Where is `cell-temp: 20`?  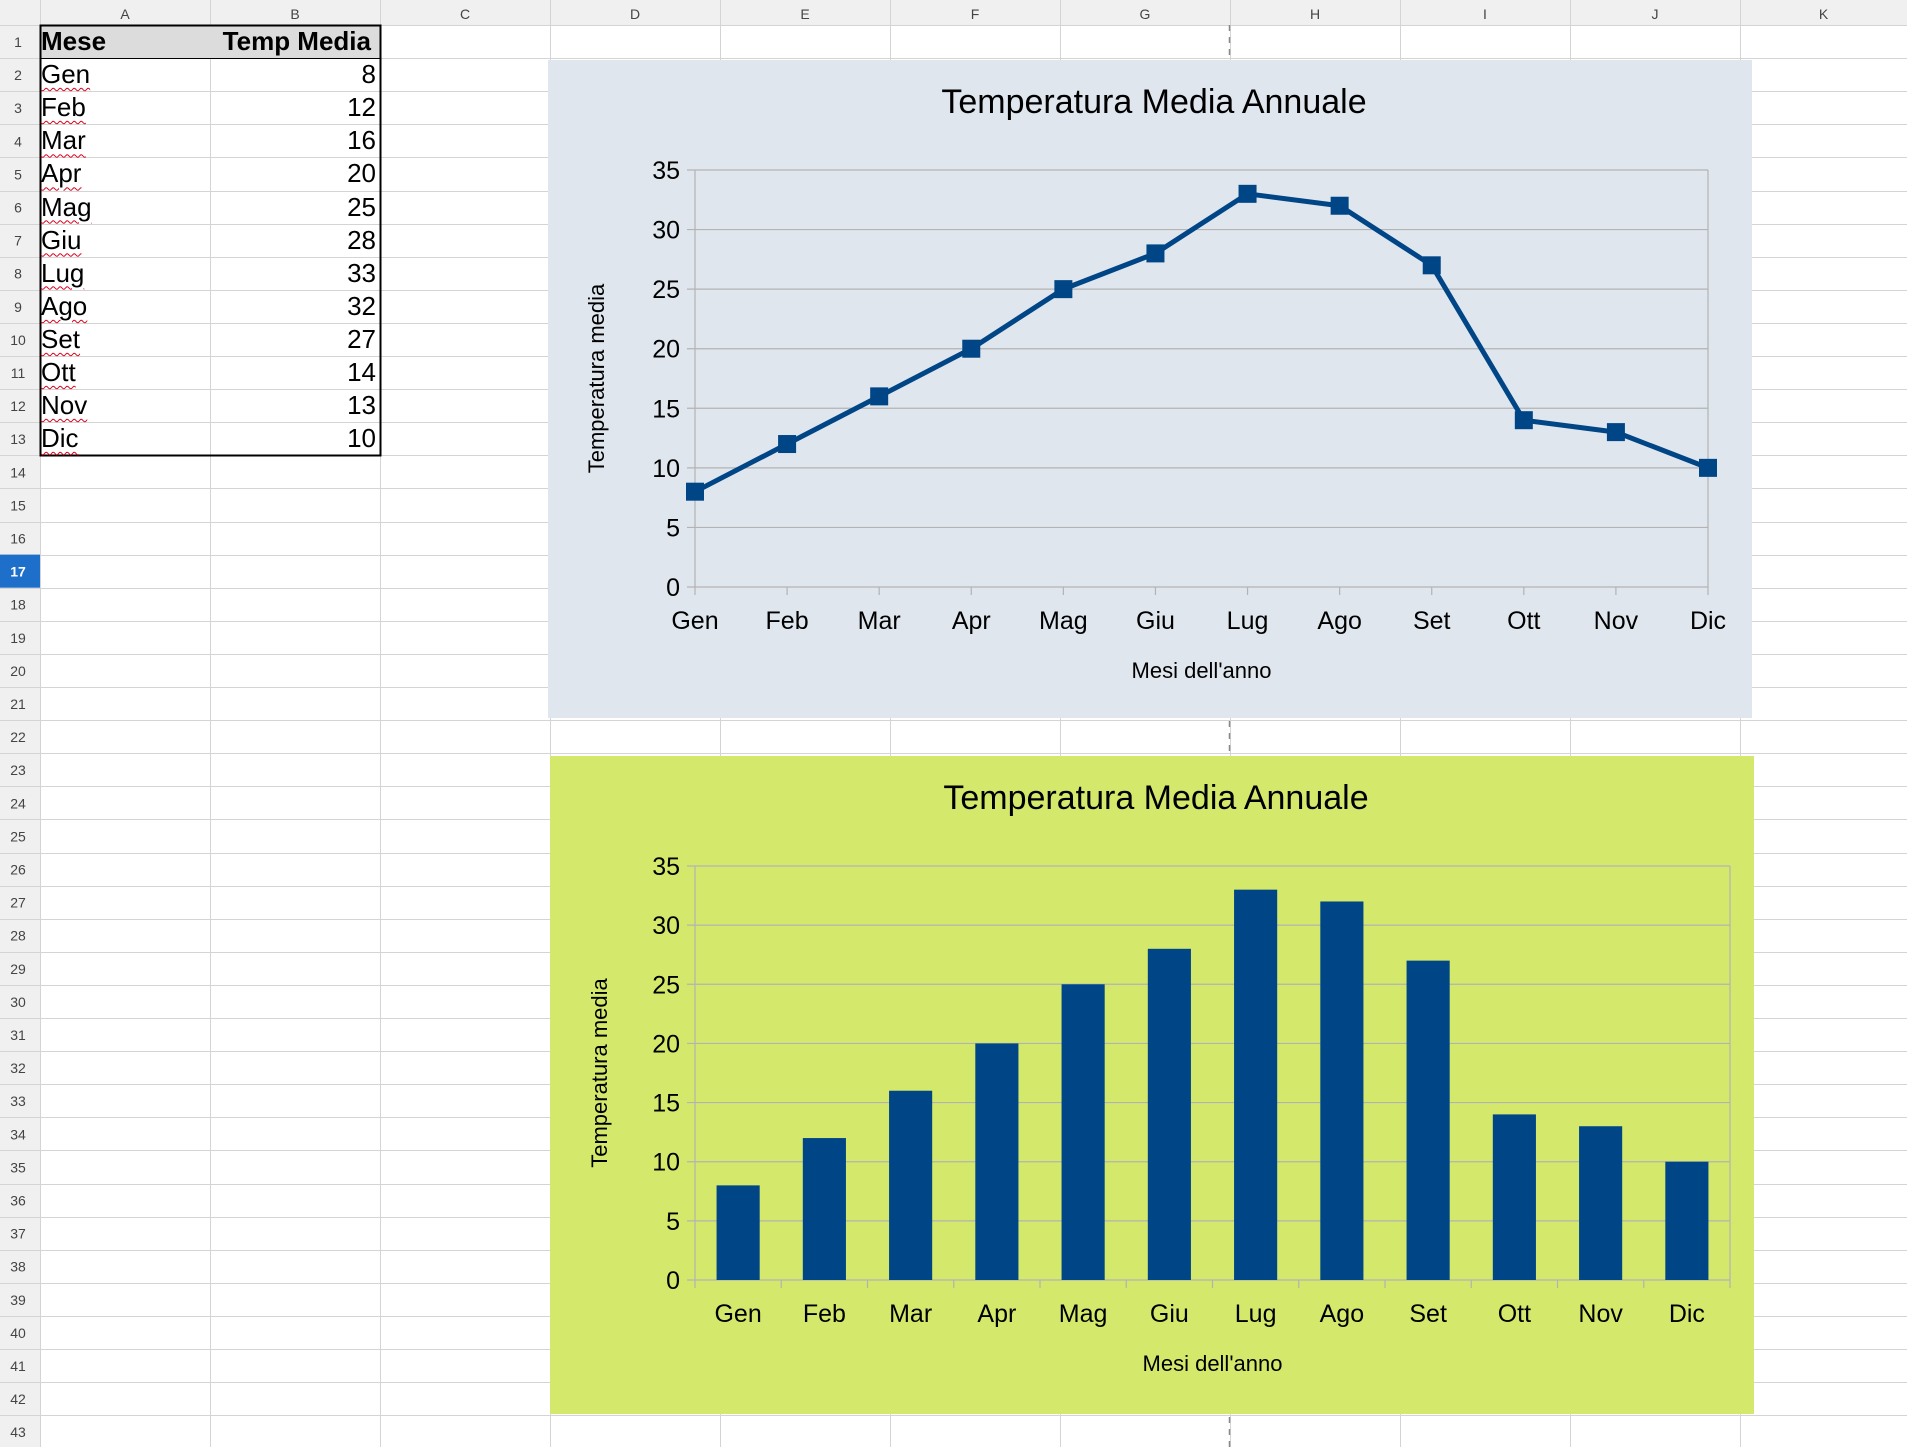 cell-temp: 20 is located at coordinates (361, 173).